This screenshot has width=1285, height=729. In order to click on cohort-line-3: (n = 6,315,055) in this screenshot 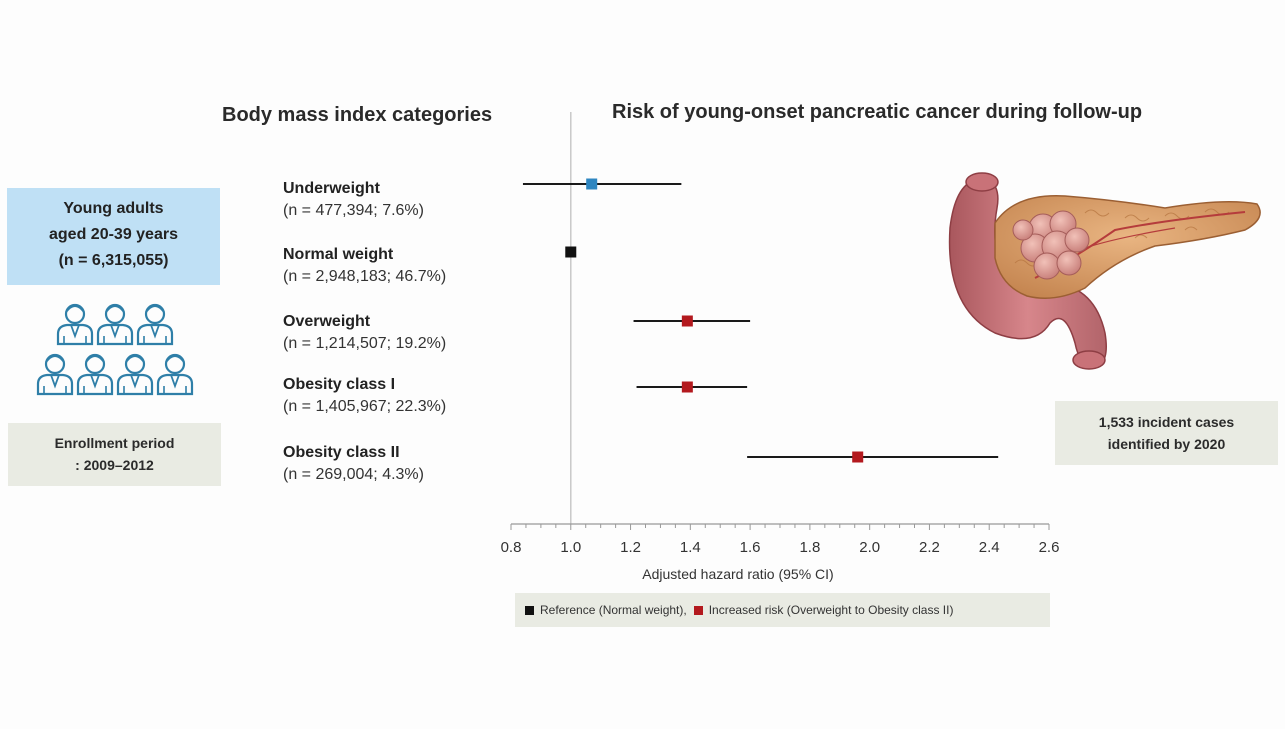, I will do `click(113, 260)`.